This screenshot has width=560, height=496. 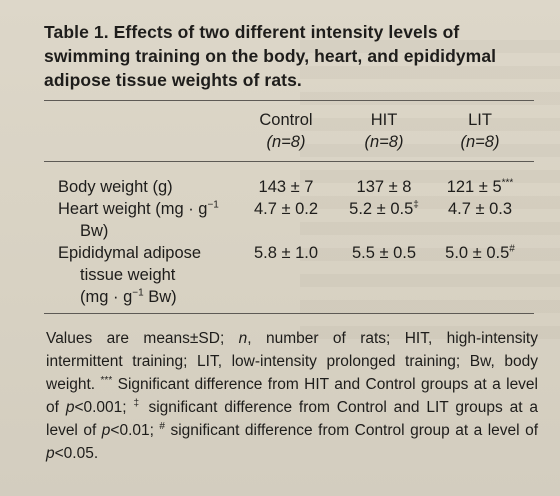 What do you see at coordinates (286, 253) in the screenshot?
I see `cell-adipose-control: 5.8 ± 1.0` at bounding box center [286, 253].